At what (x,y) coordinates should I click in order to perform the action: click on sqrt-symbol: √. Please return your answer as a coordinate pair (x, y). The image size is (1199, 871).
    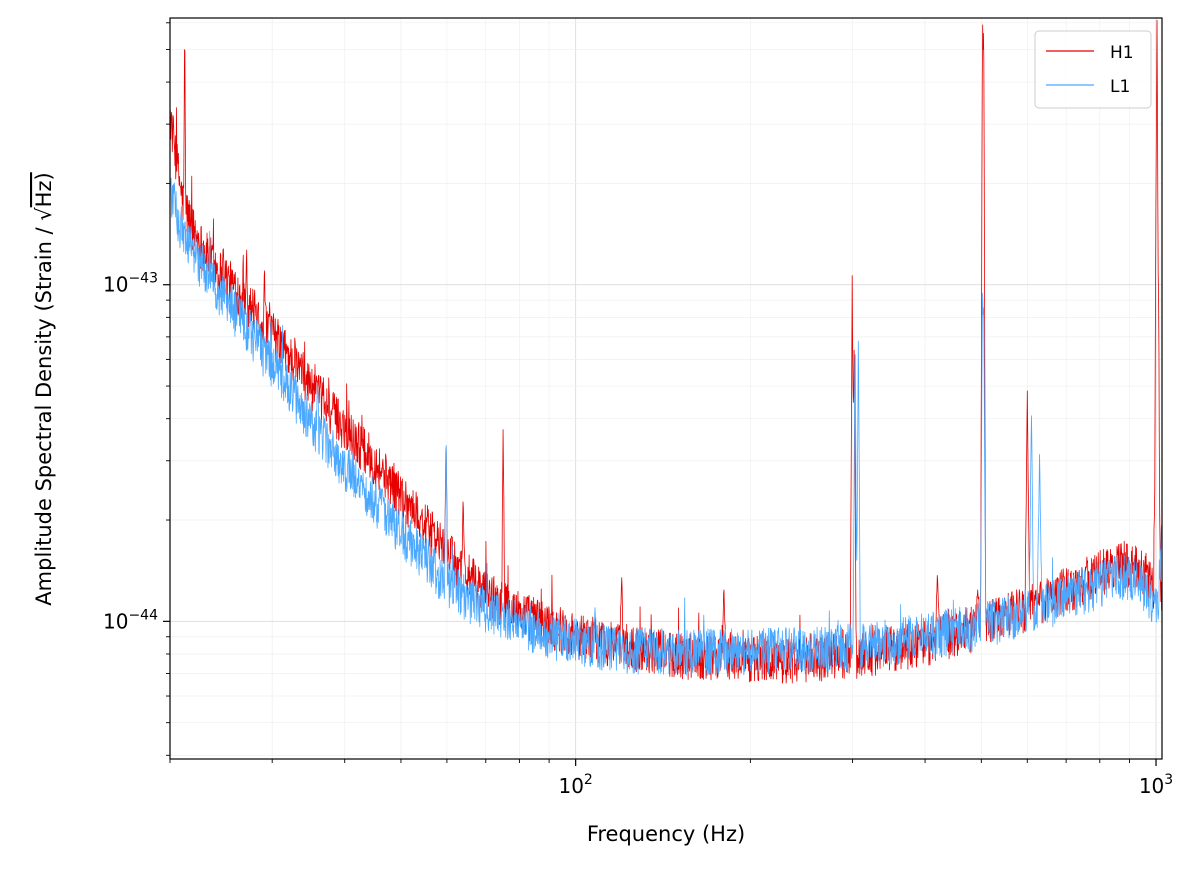
    Looking at the image, I should click on (44, 214).